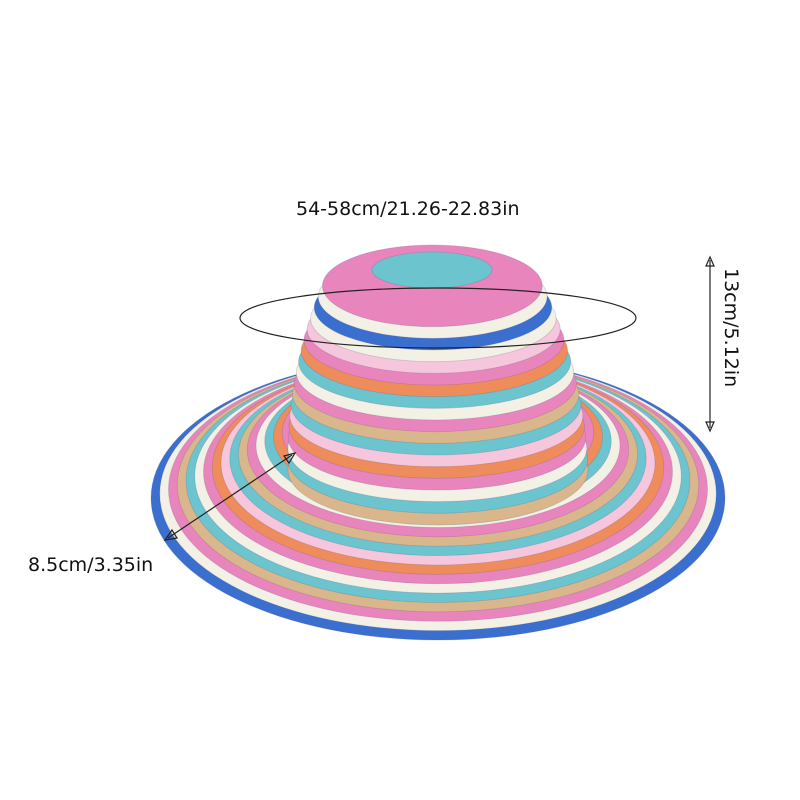 The height and width of the screenshot is (800, 800). Describe the element at coordinates (710, 344) in the screenshot. I see `height-arrow` at that location.